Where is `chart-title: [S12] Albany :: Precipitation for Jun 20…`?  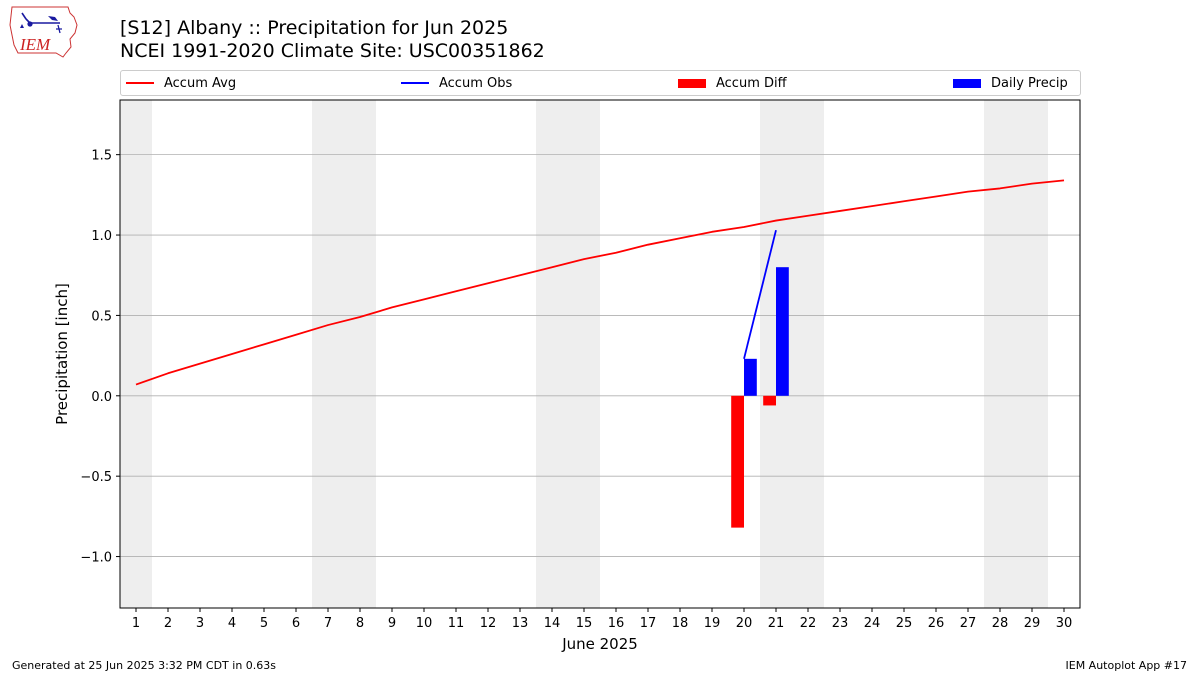 chart-title: [S12] Albany :: Precipitation for Jun 20… is located at coordinates (314, 28).